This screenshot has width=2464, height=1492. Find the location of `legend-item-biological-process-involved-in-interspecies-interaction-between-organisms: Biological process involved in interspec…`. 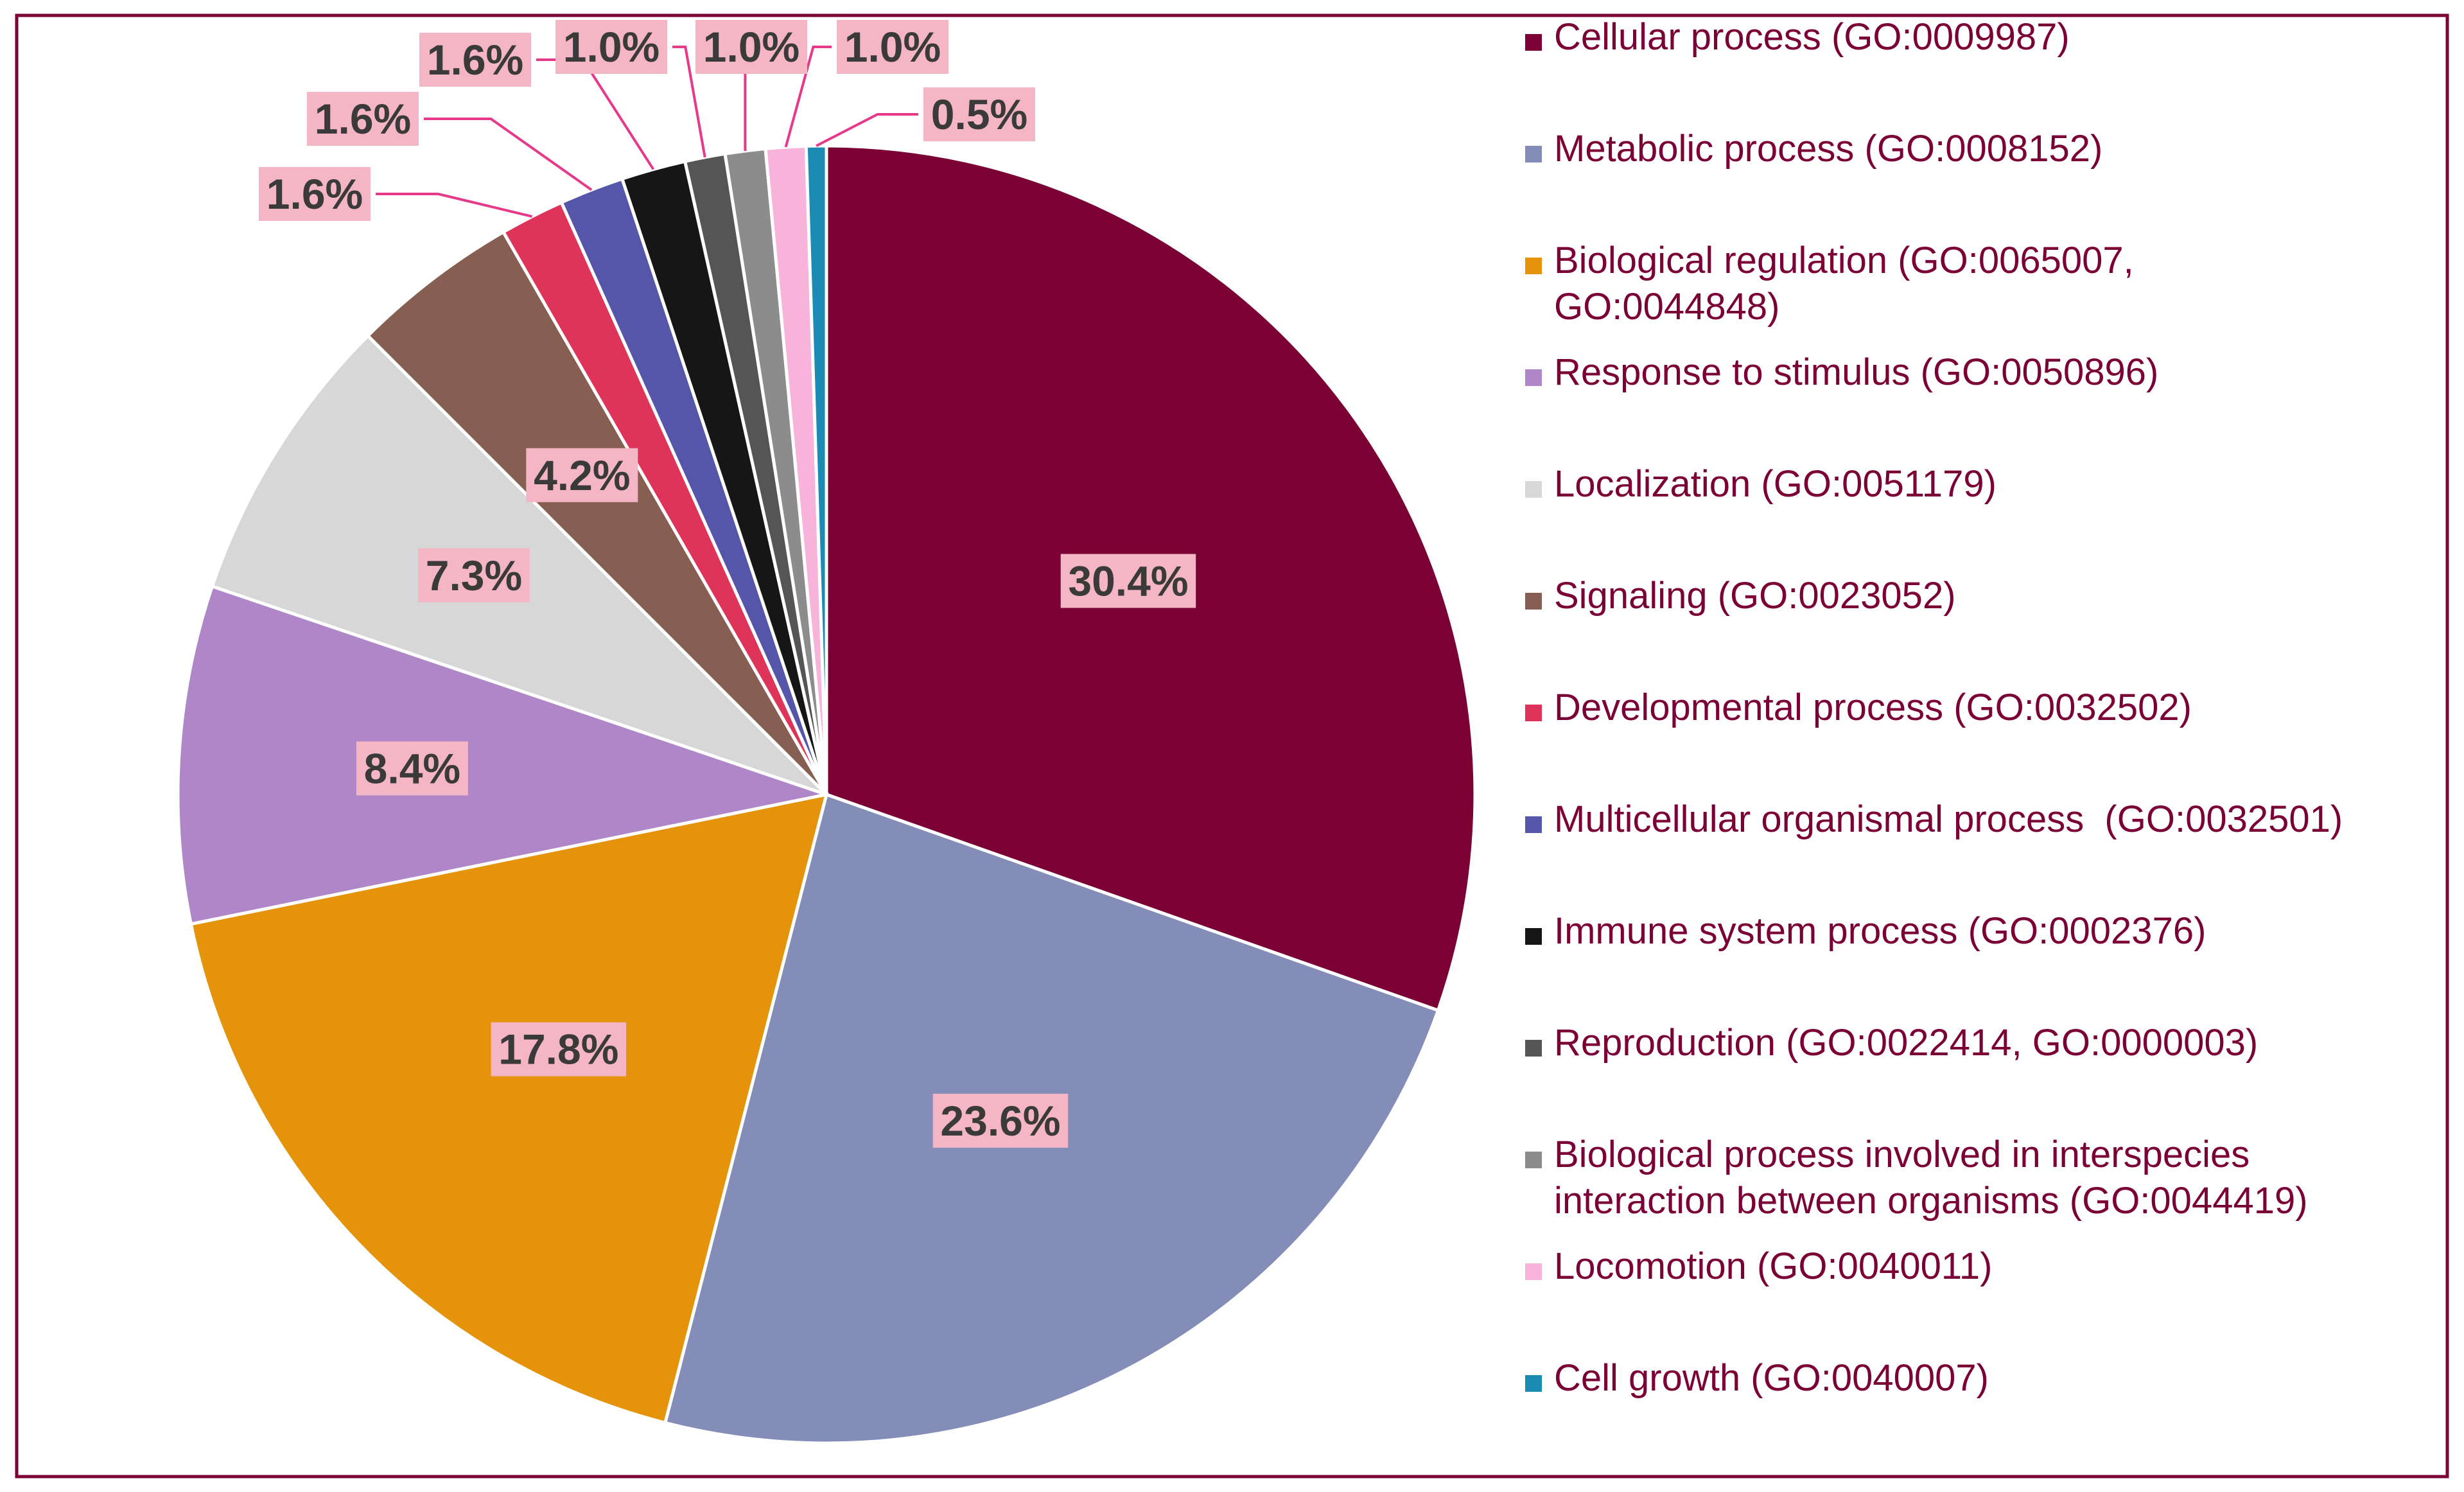

legend-item-biological-process-involved-in-interspecies-interaction-between-organisms: Biological process involved in interspec… is located at coordinates (1917, 1178).